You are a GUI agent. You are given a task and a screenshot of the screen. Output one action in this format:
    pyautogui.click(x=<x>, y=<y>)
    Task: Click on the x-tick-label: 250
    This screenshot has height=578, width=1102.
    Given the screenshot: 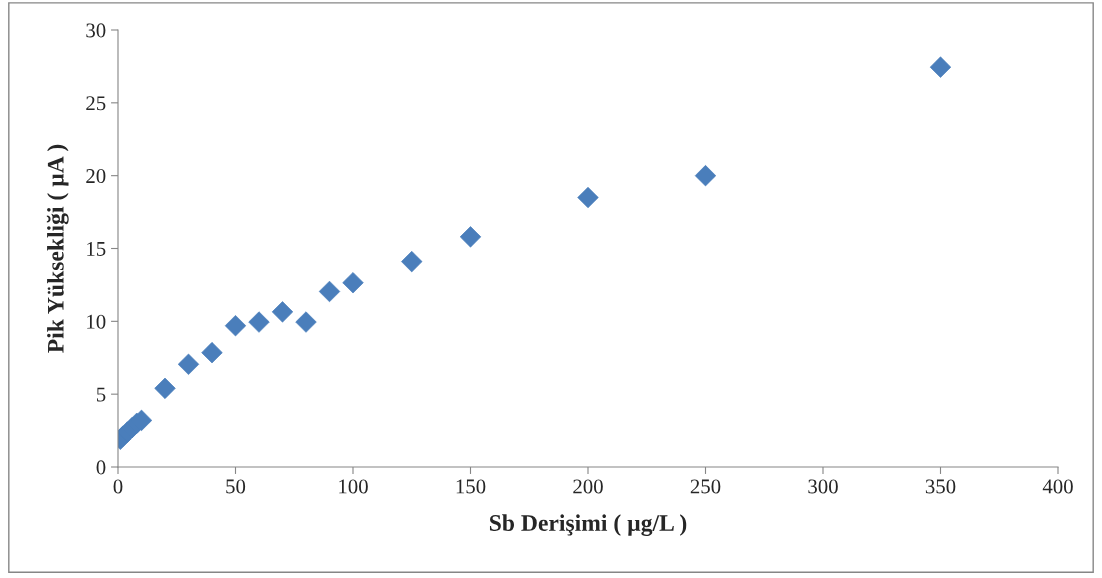 What is the action you would take?
    pyautogui.click(x=705, y=486)
    